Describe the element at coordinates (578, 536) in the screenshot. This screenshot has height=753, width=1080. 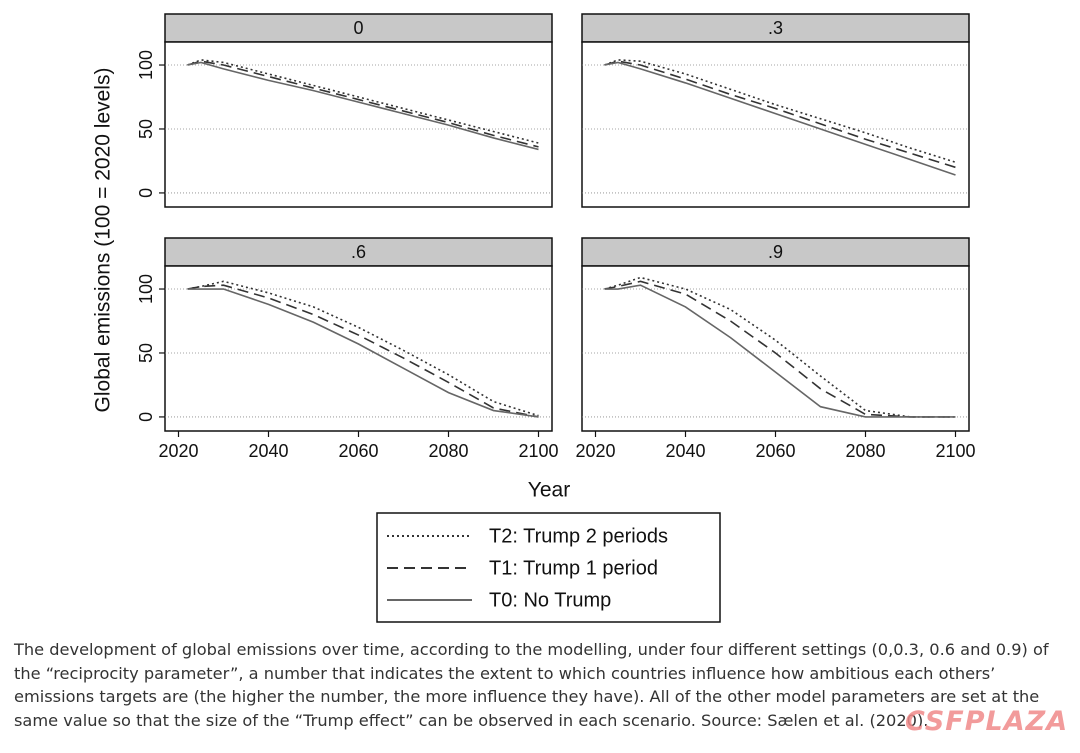
I see `legend-label: T2: Trump 2 periods` at that location.